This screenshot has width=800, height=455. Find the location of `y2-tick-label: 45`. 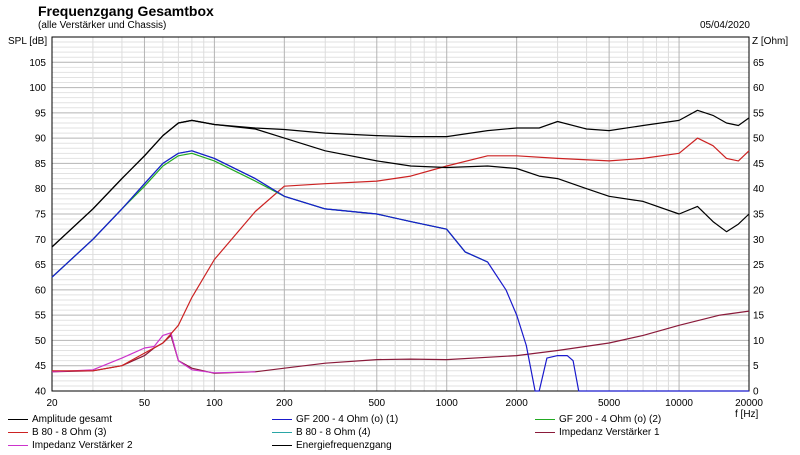

y2-tick-label: 45 is located at coordinates (759, 164).